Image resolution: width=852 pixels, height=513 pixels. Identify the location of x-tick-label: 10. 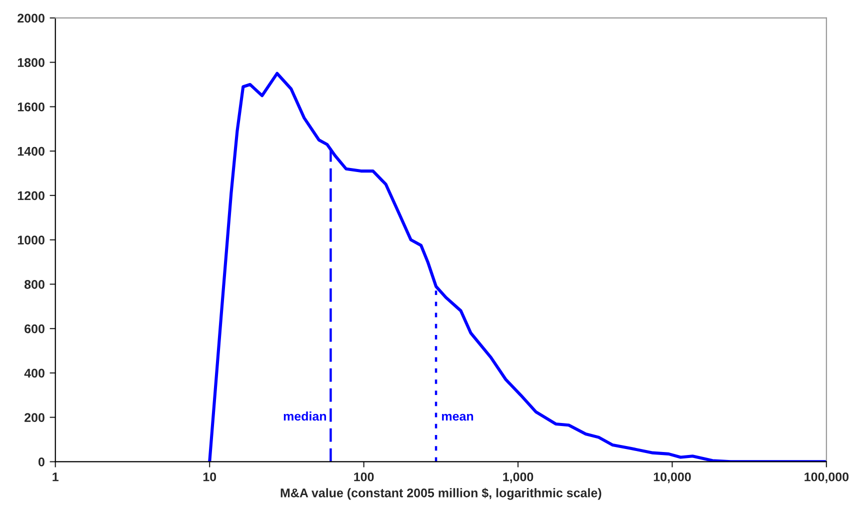
(209, 477).